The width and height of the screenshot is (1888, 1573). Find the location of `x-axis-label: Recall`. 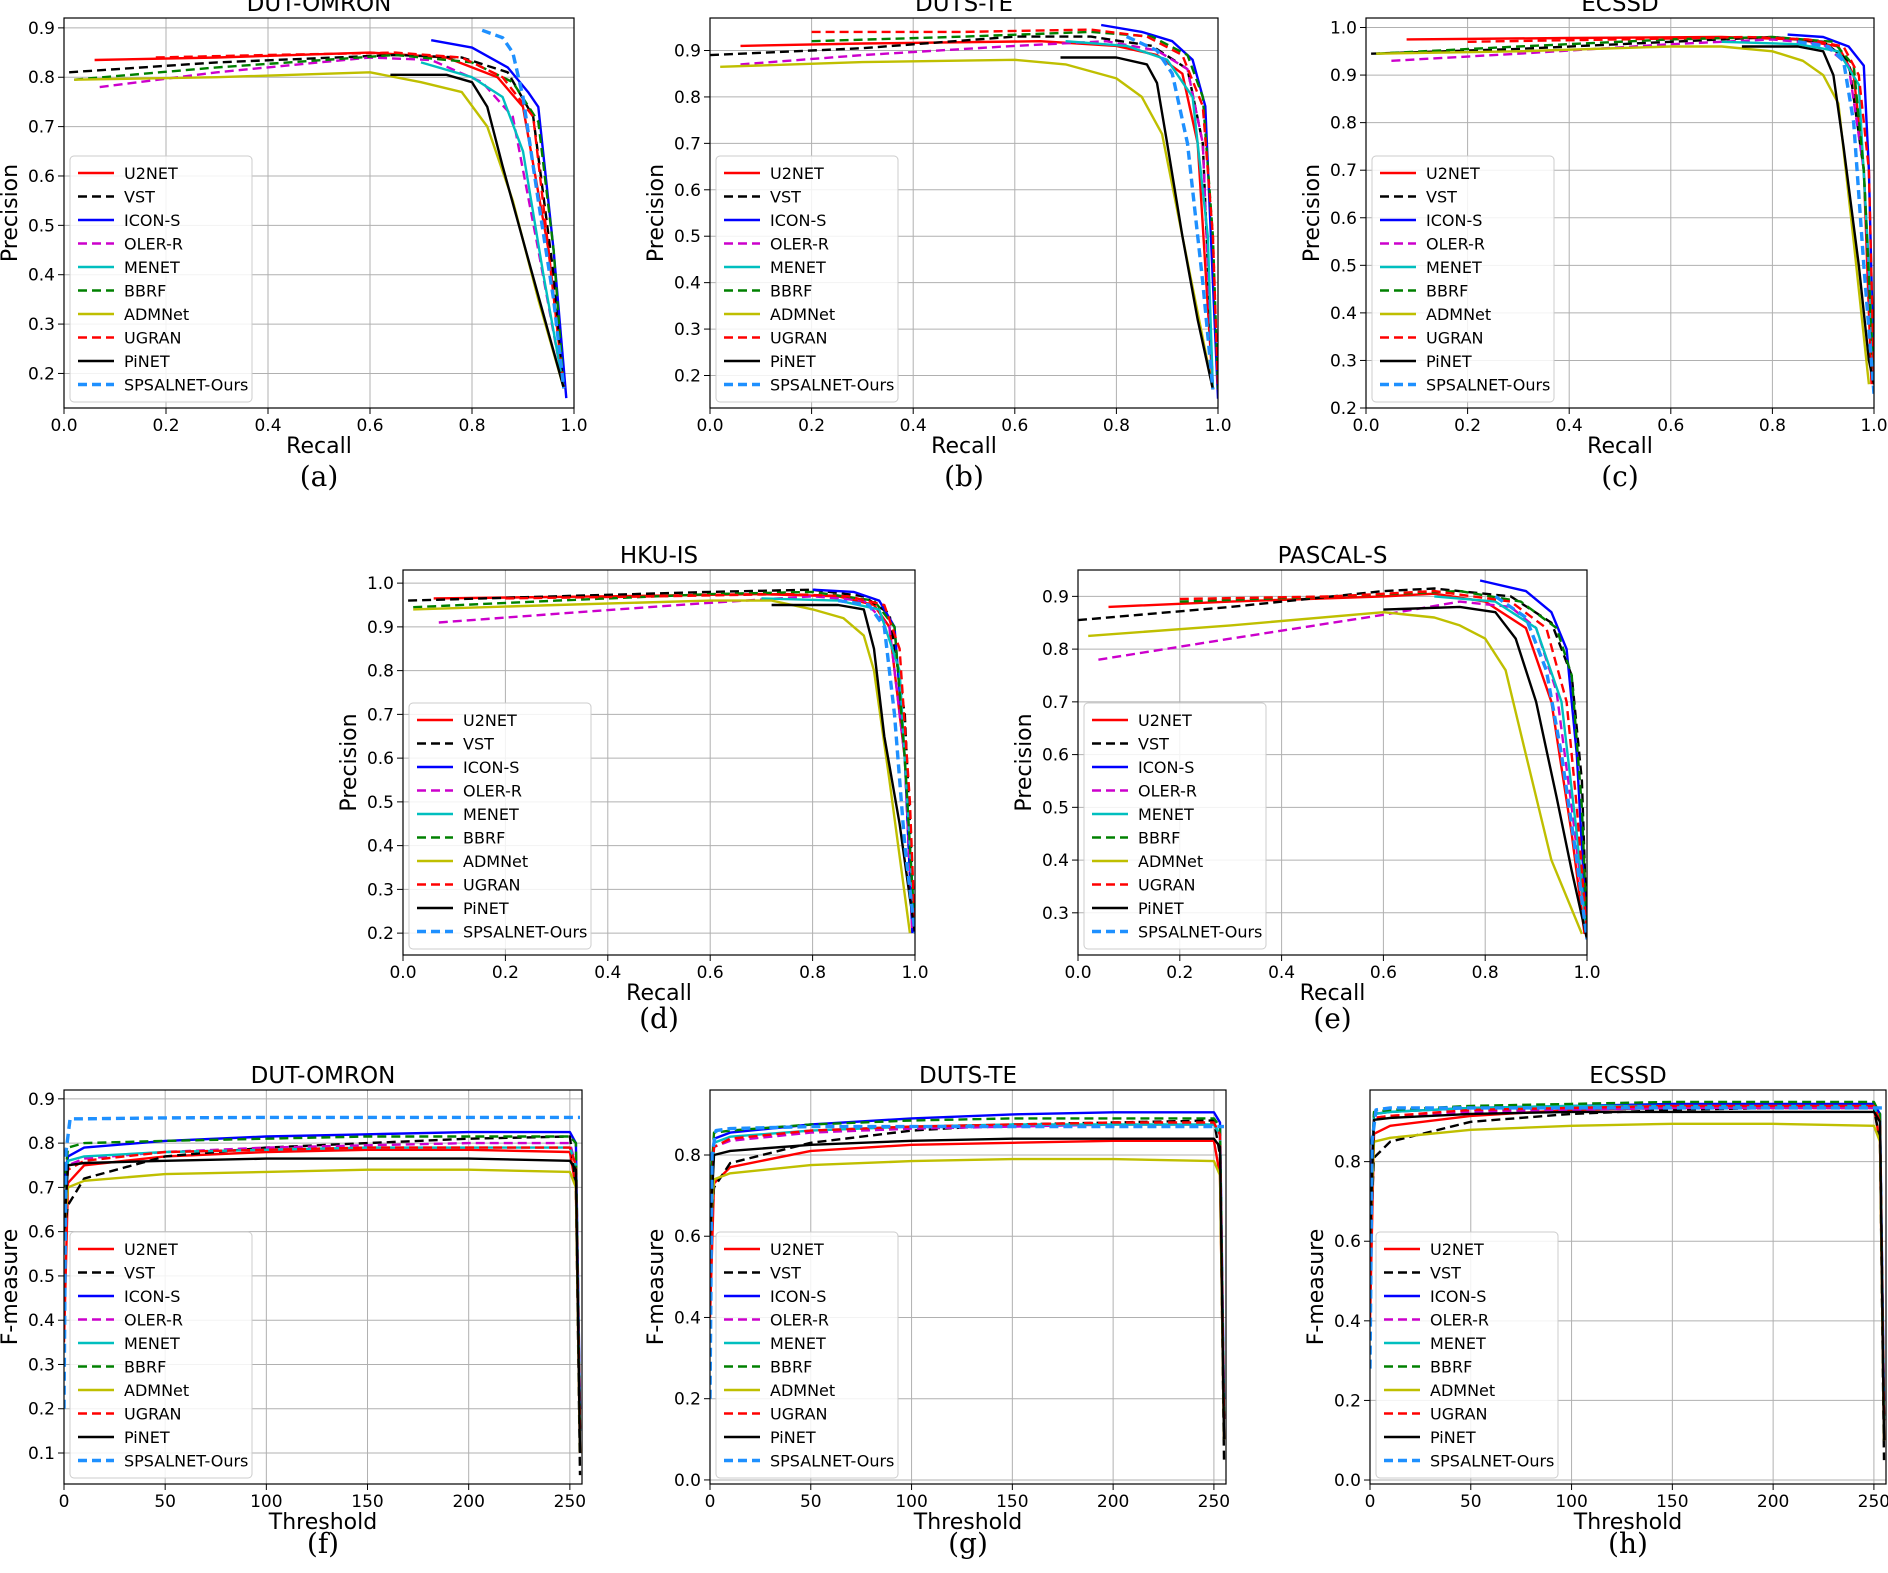

x-axis-label: Recall is located at coordinates (659, 993).